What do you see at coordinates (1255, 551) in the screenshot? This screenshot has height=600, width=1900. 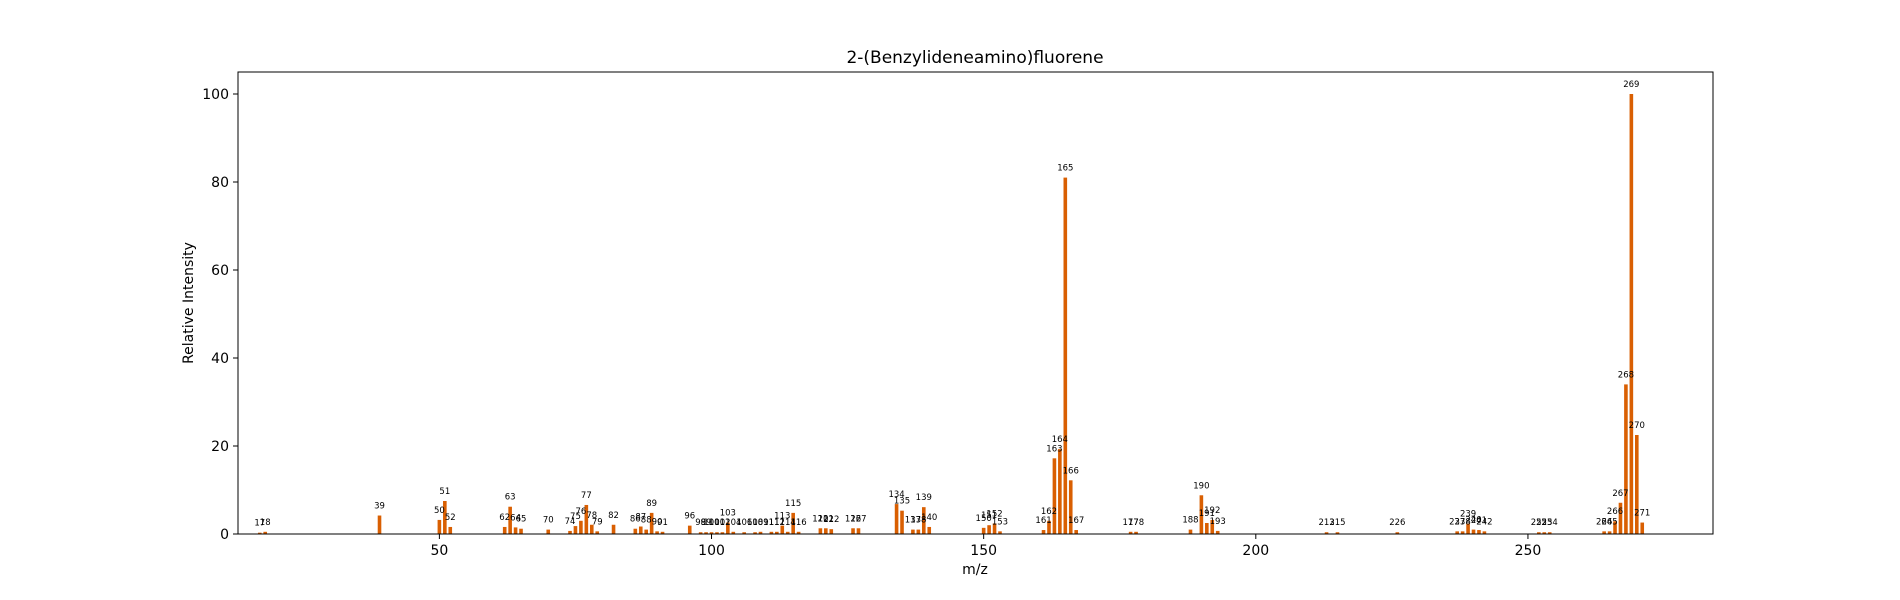 I see `x-tick-label: 200` at bounding box center [1255, 551].